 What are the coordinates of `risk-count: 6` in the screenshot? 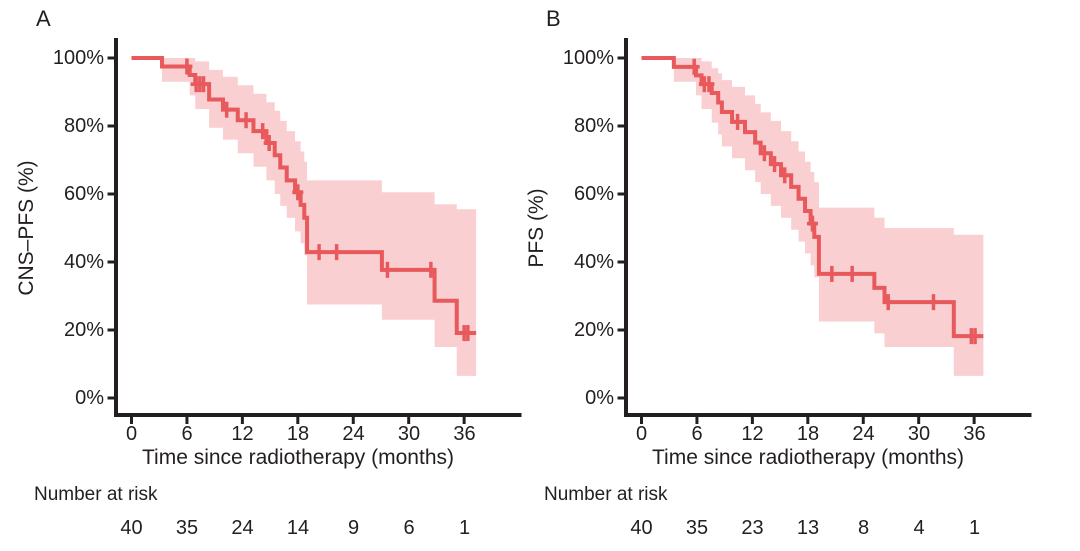 It's located at (409, 528).